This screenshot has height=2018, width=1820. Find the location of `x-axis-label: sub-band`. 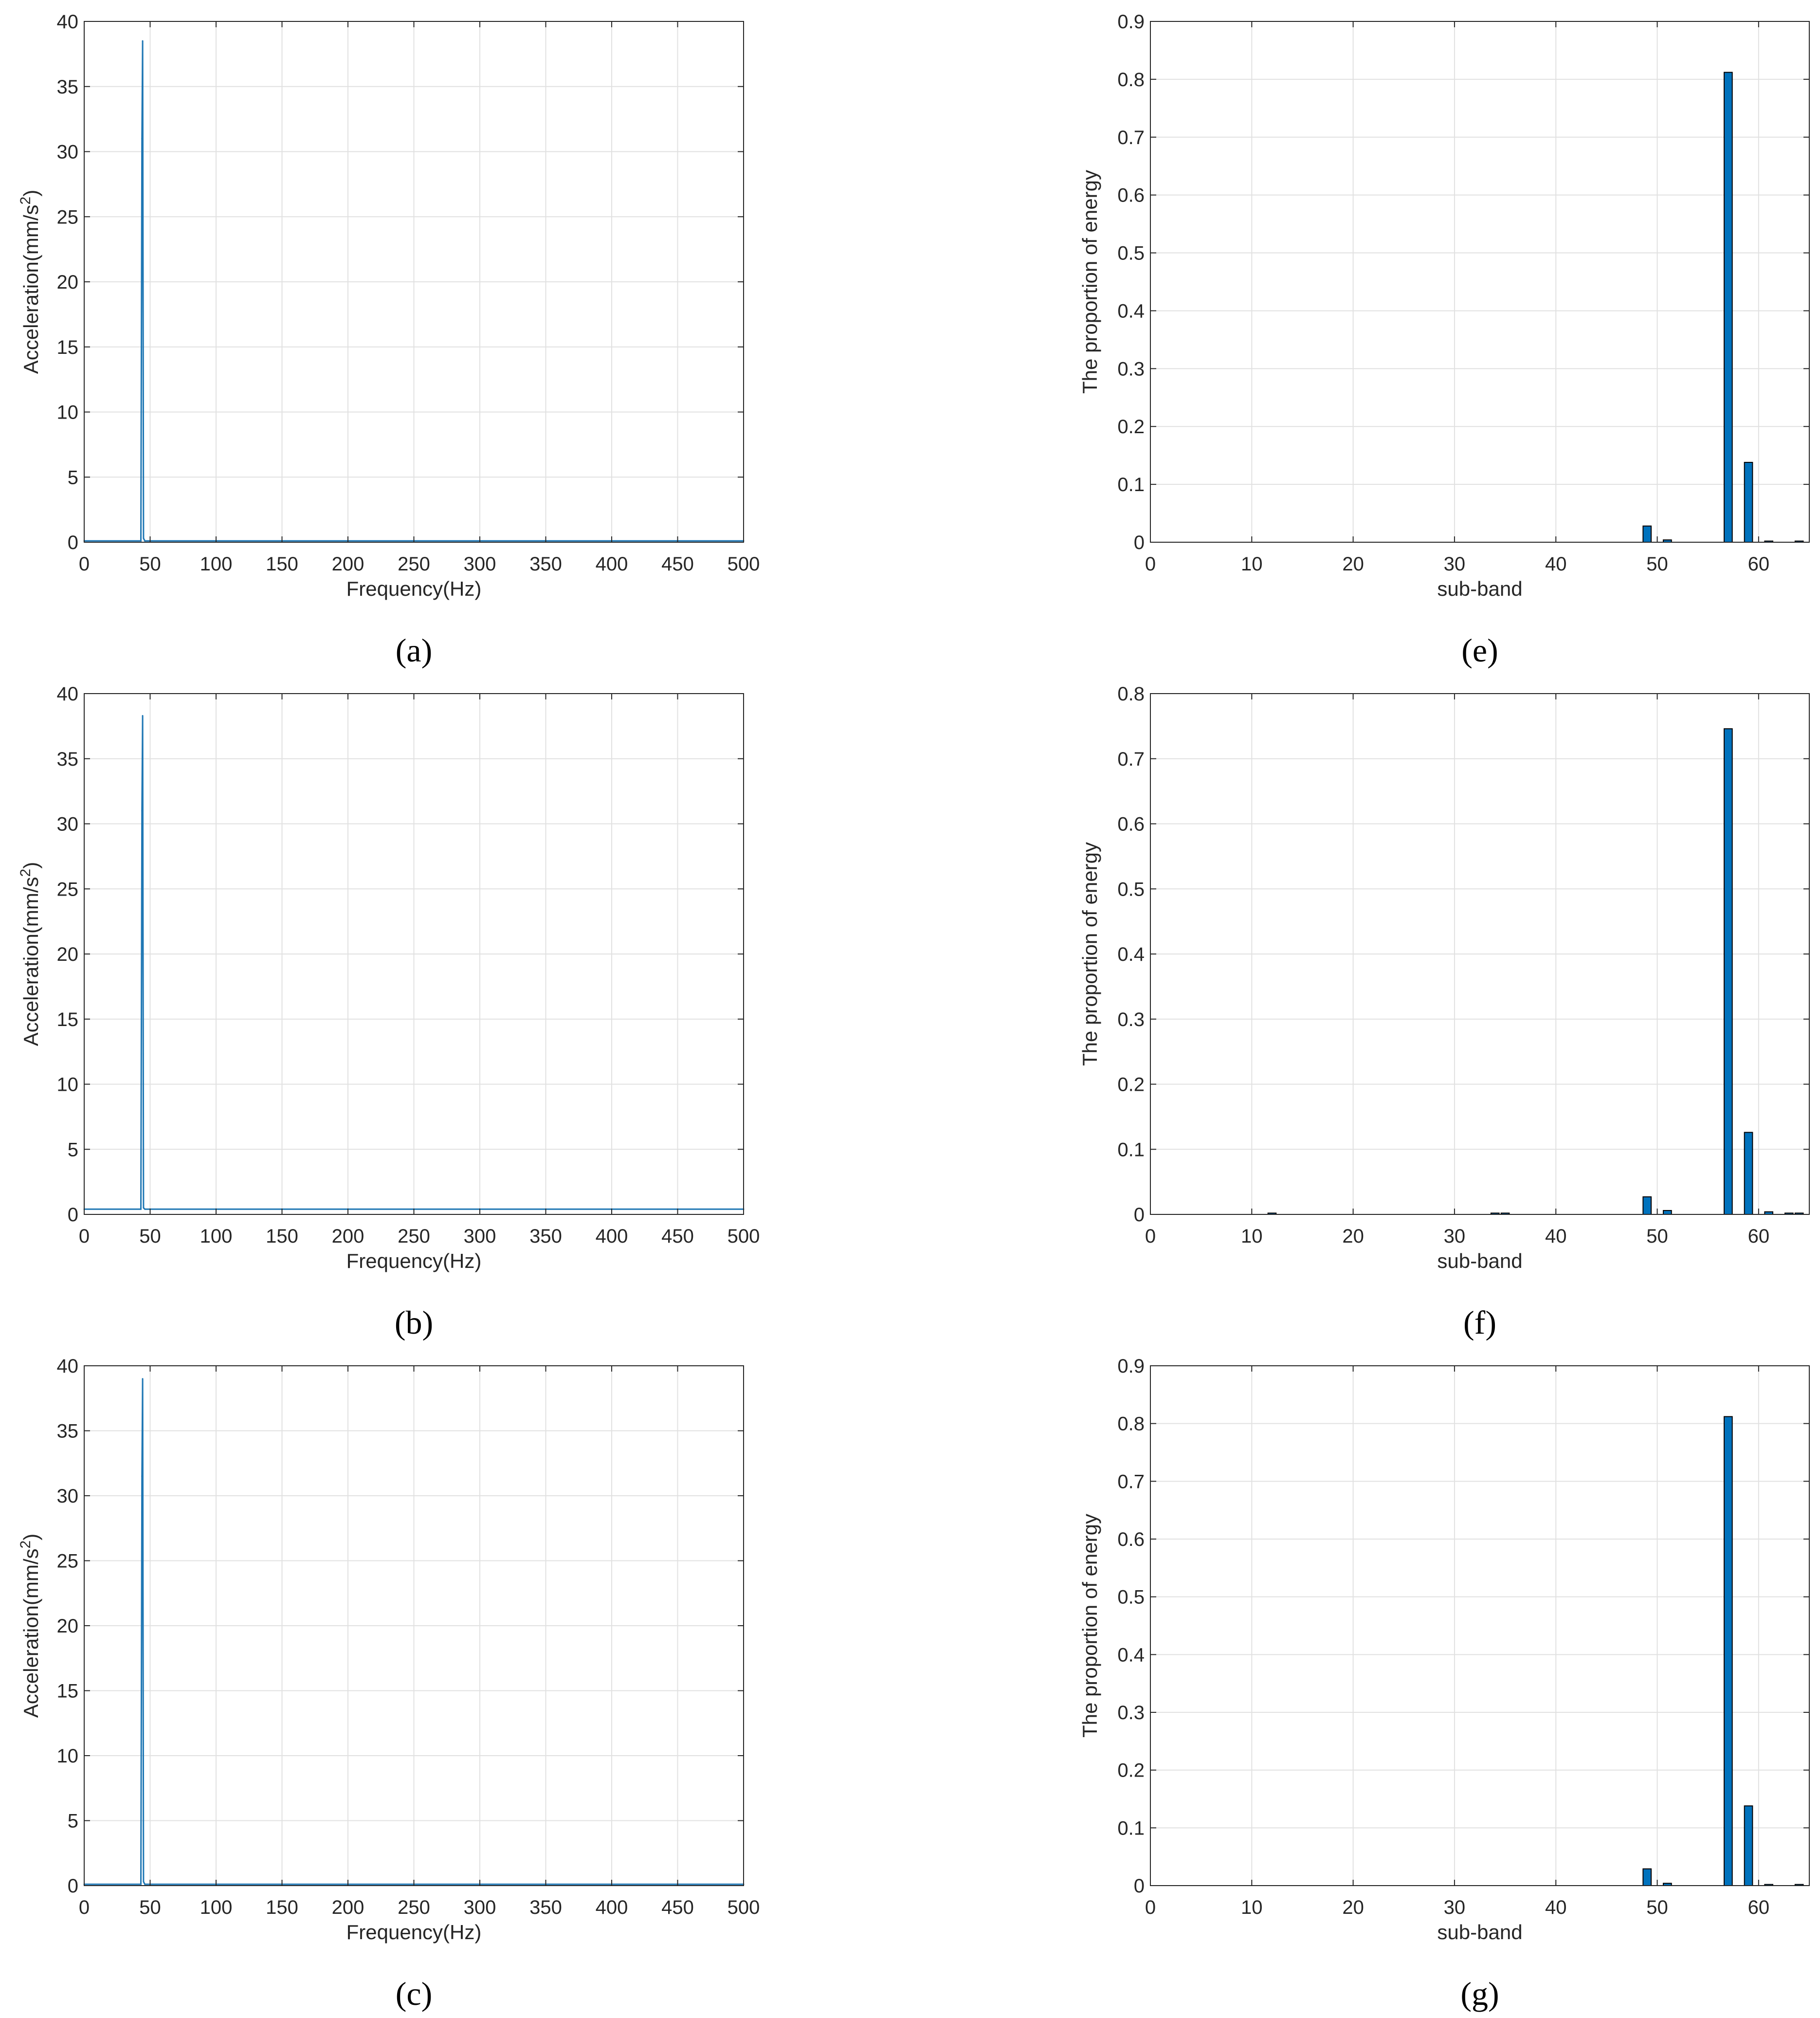

x-axis-label: sub-band is located at coordinates (1479, 1932).